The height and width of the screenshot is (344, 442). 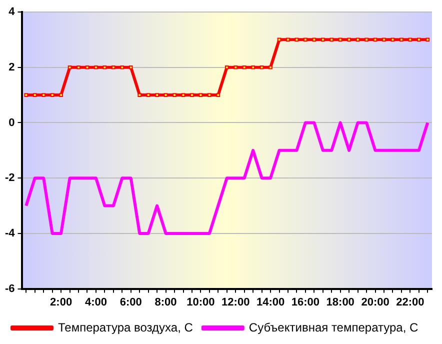 I want to click on x-tick-label: 20:00, so click(x=375, y=302).